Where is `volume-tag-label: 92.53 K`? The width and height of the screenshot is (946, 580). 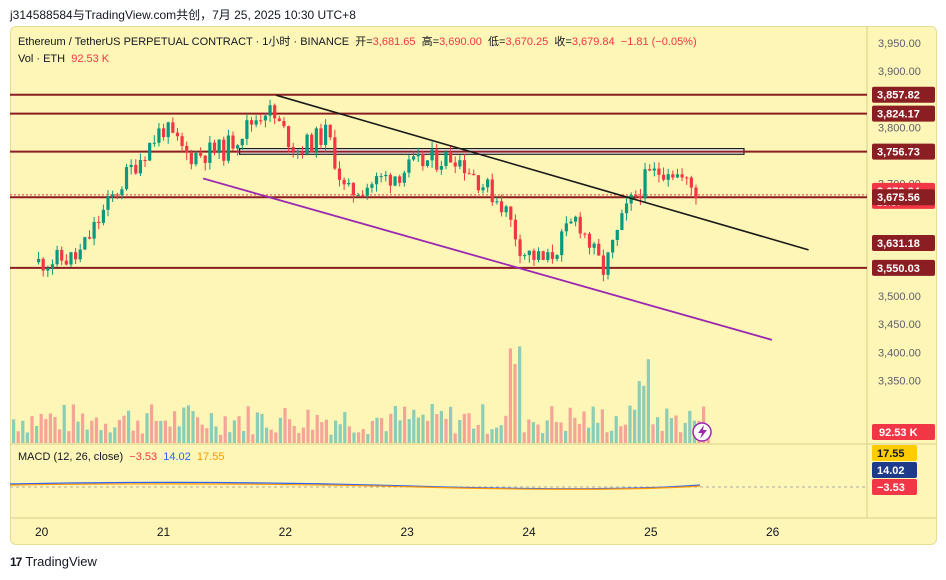 volume-tag-label: 92.53 K is located at coordinates (898, 433).